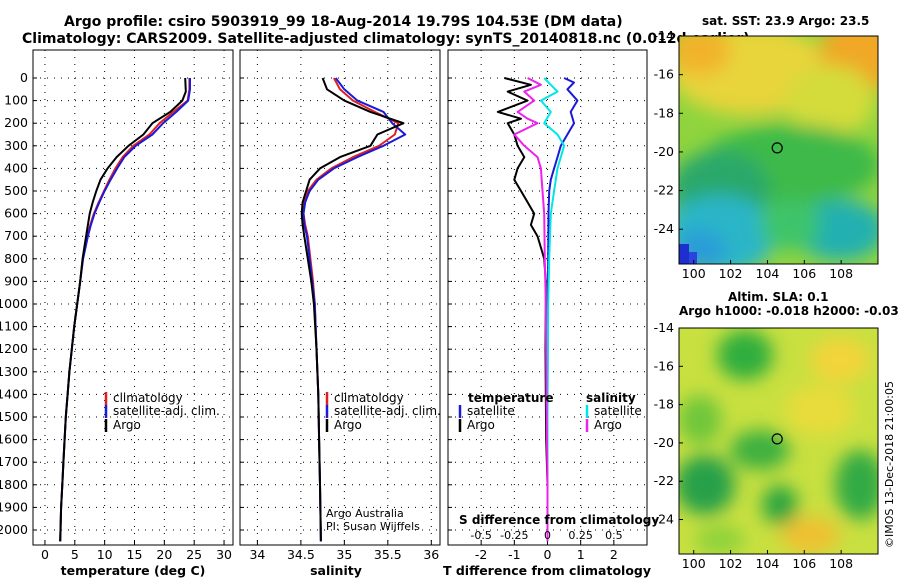 The image size is (900, 580). What do you see at coordinates (105, 554) in the screenshot?
I see `tick-label-x: 10` at bounding box center [105, 554].